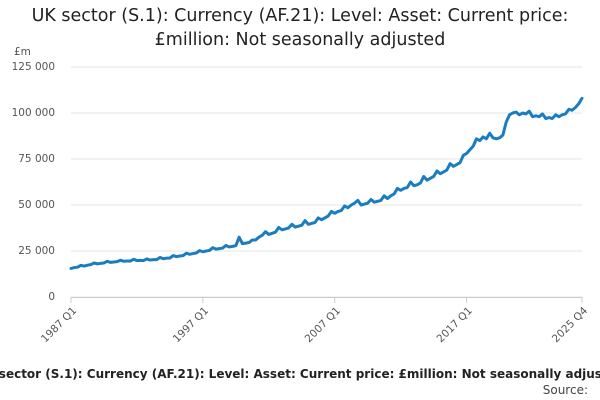 This screenshot has height=400, width=600. Describe the element at coordinates (191, 325) in the screenshot. I see `x-tick-label: 1997 Q1` at that location.